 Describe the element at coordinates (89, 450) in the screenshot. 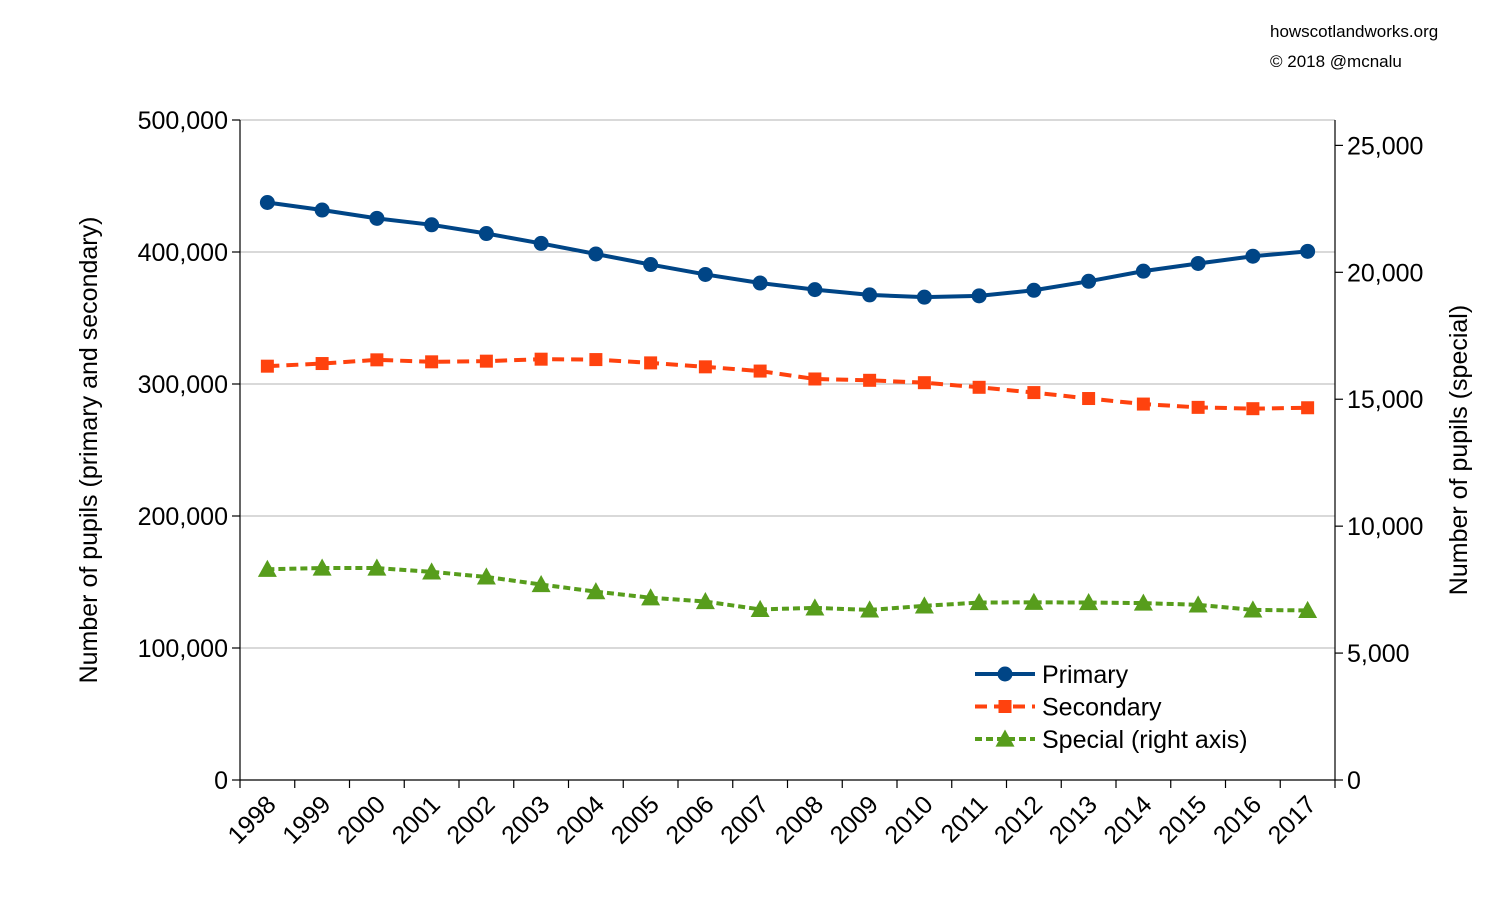

I see `y-axis-label-left: Number of pupils (primary and secondary)` at that location.